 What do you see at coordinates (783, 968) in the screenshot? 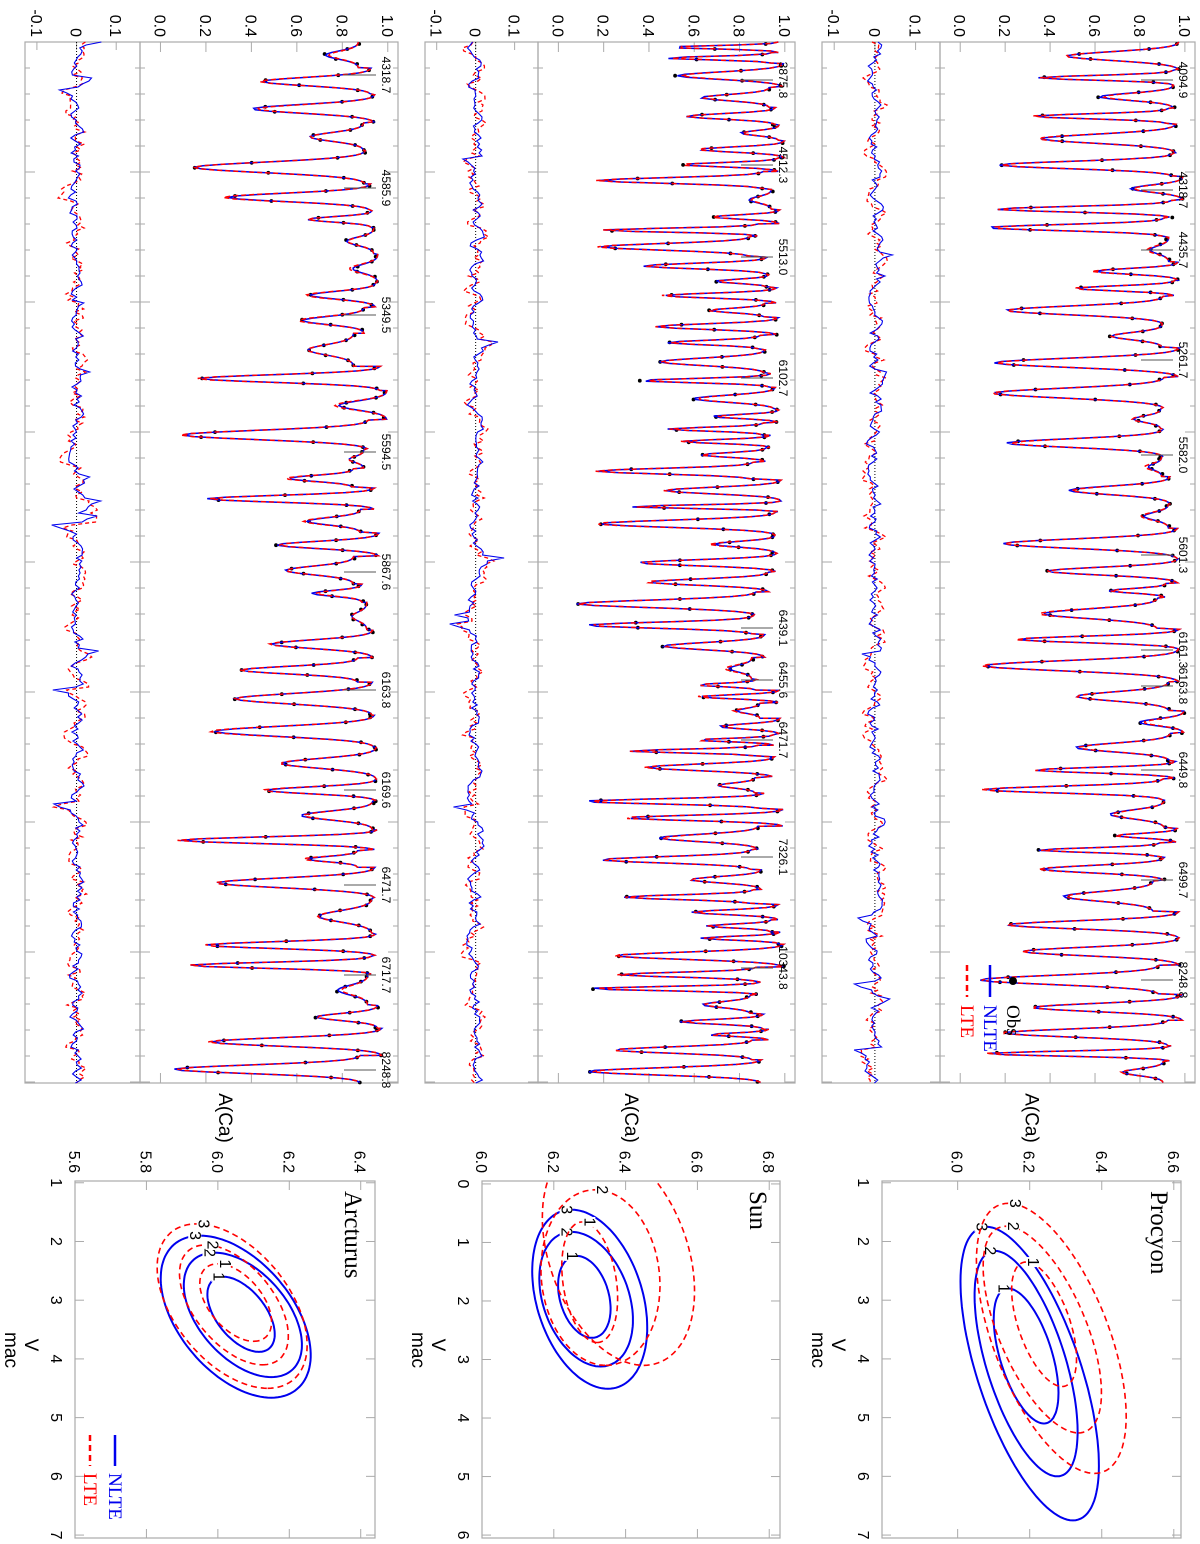
I see `line-label: 10343.8` at bounding box center [783, 968].